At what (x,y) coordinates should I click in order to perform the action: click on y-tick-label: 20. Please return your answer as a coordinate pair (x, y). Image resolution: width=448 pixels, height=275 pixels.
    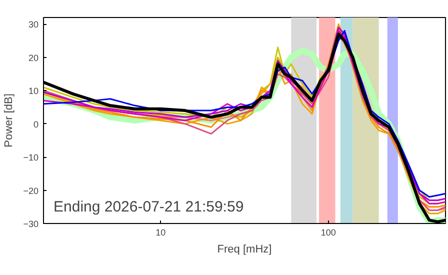
    Looking at the image, I should click on (33, 57).